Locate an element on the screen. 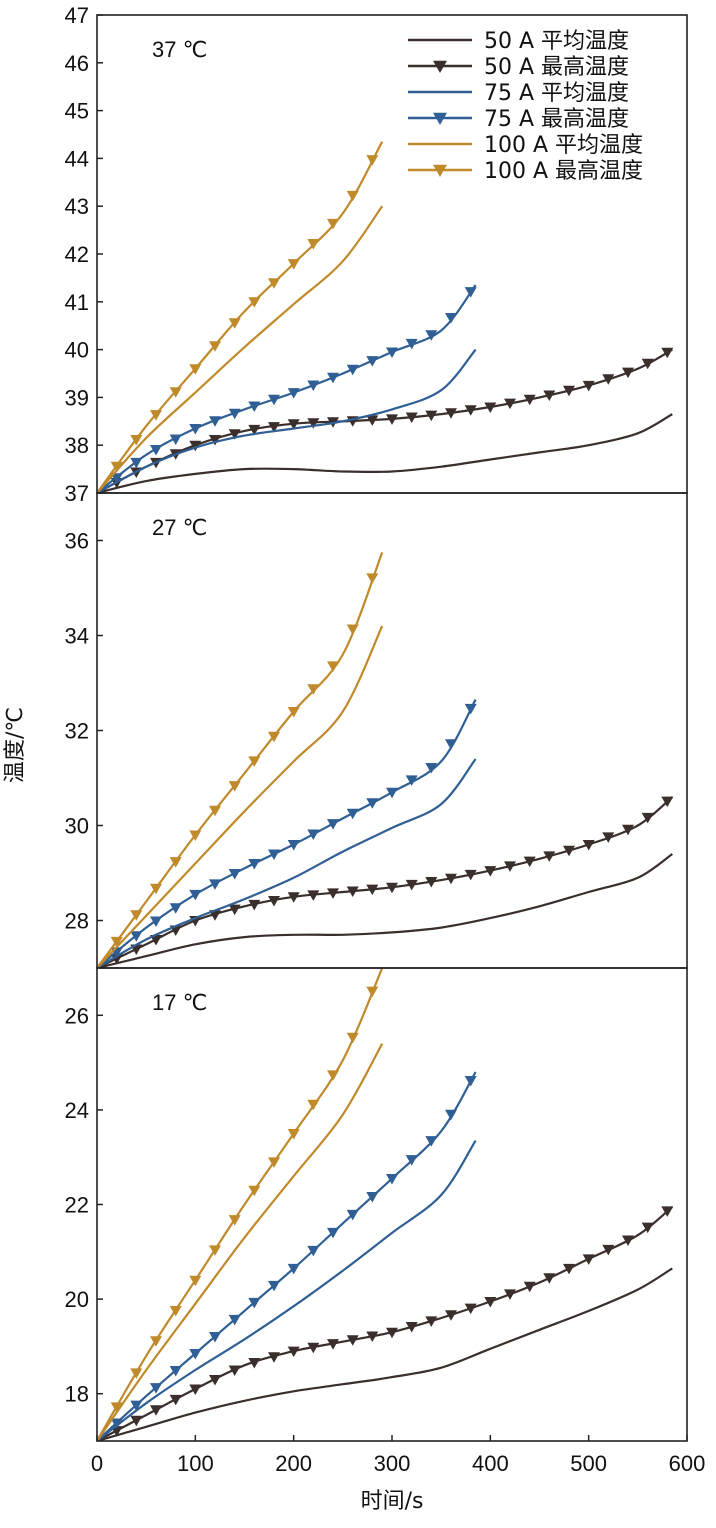 The width and height of the screenshot is (716, 1528). x-tick-label: 100 is located at coordinates (195, 1463).